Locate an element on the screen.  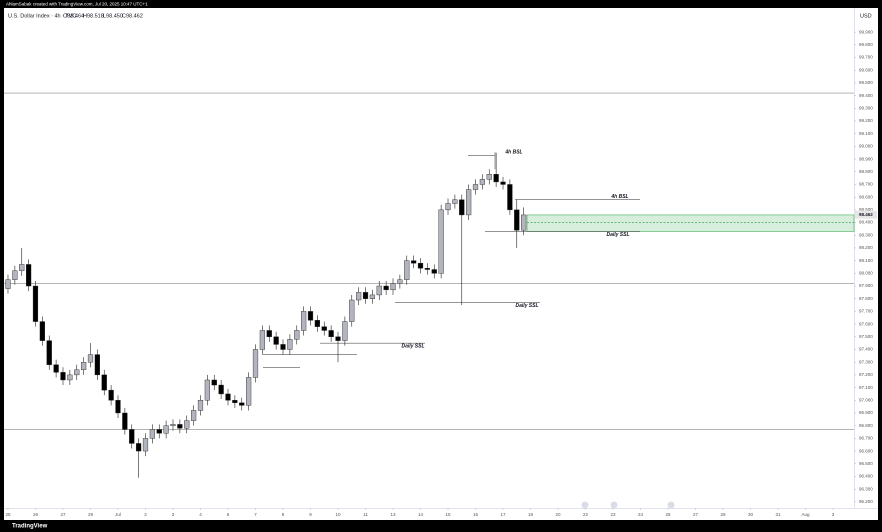
x-tick-label: 2 is located at coordinates (145, 514).